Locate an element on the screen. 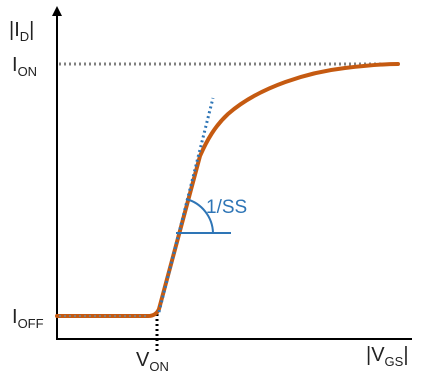 The width and height of the screenshot is (421, 376). x-axis-label: |VGS| is located at coordinates (387, 356).